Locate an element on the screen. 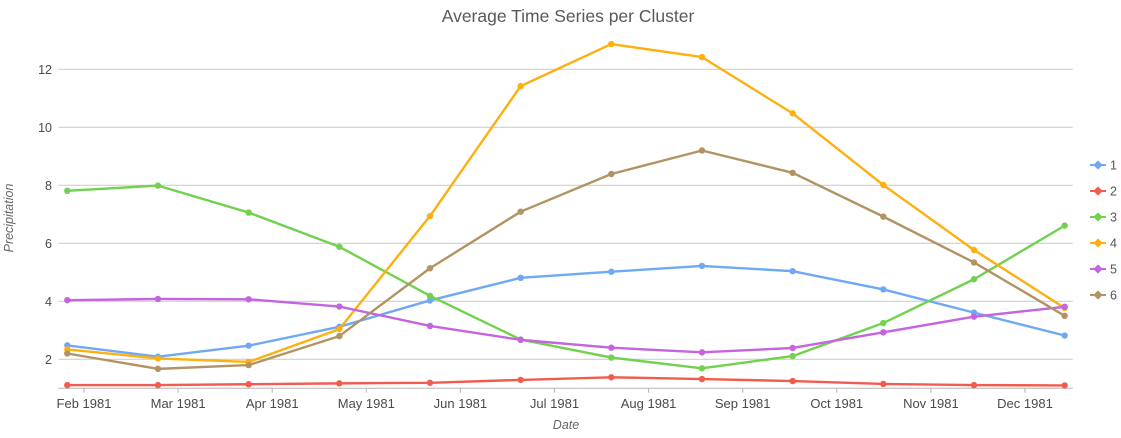 The height and width of the screenshot is (438, 1121). y-tick-label-2: 2 is located at coordinates (48, 360).